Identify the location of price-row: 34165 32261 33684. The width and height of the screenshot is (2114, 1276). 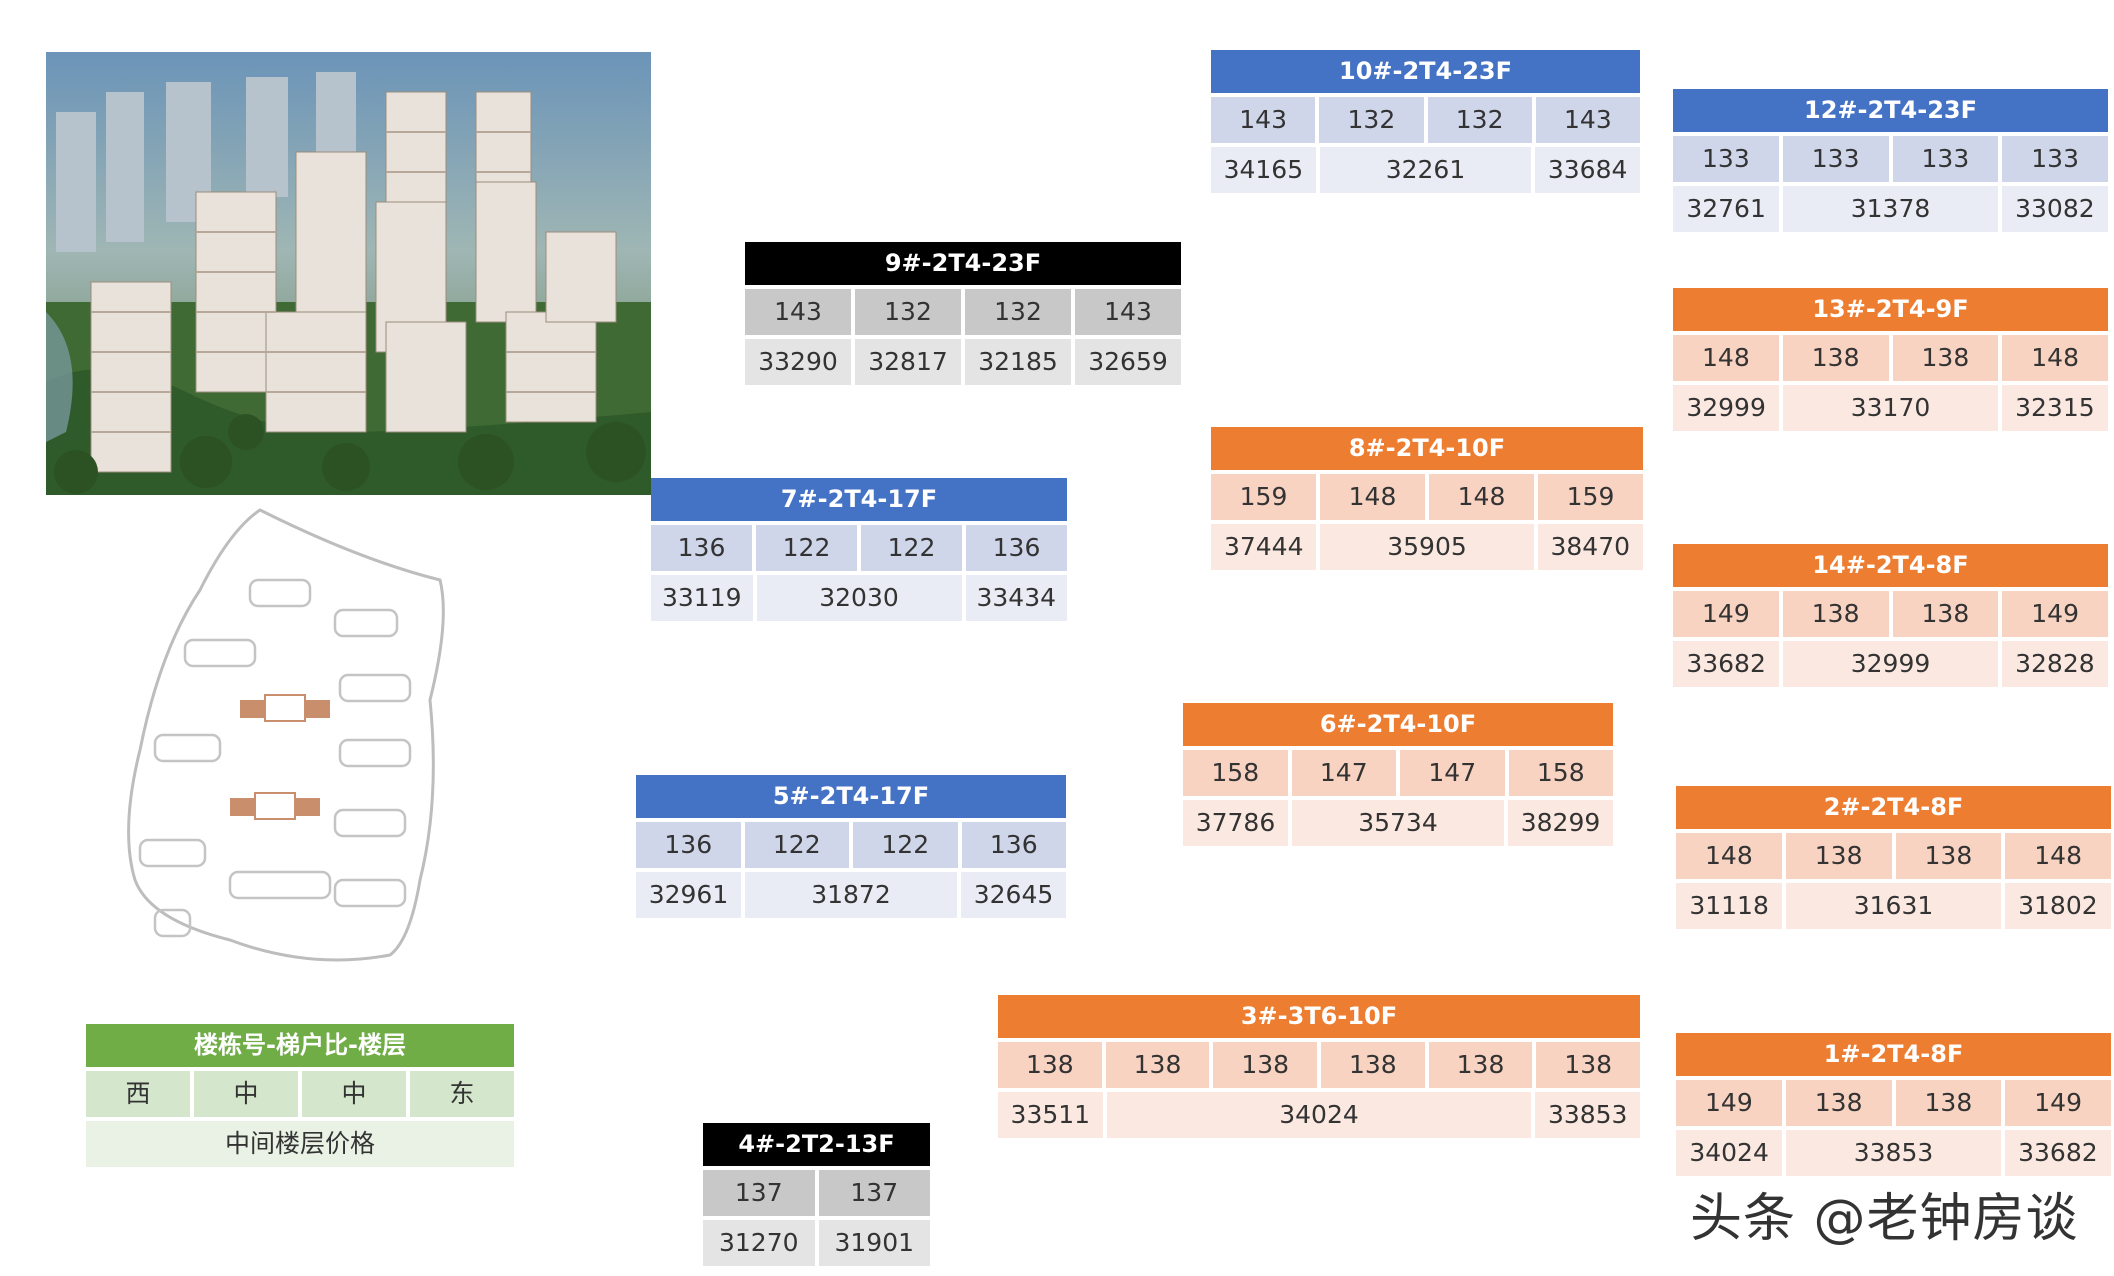
(1425, 170).